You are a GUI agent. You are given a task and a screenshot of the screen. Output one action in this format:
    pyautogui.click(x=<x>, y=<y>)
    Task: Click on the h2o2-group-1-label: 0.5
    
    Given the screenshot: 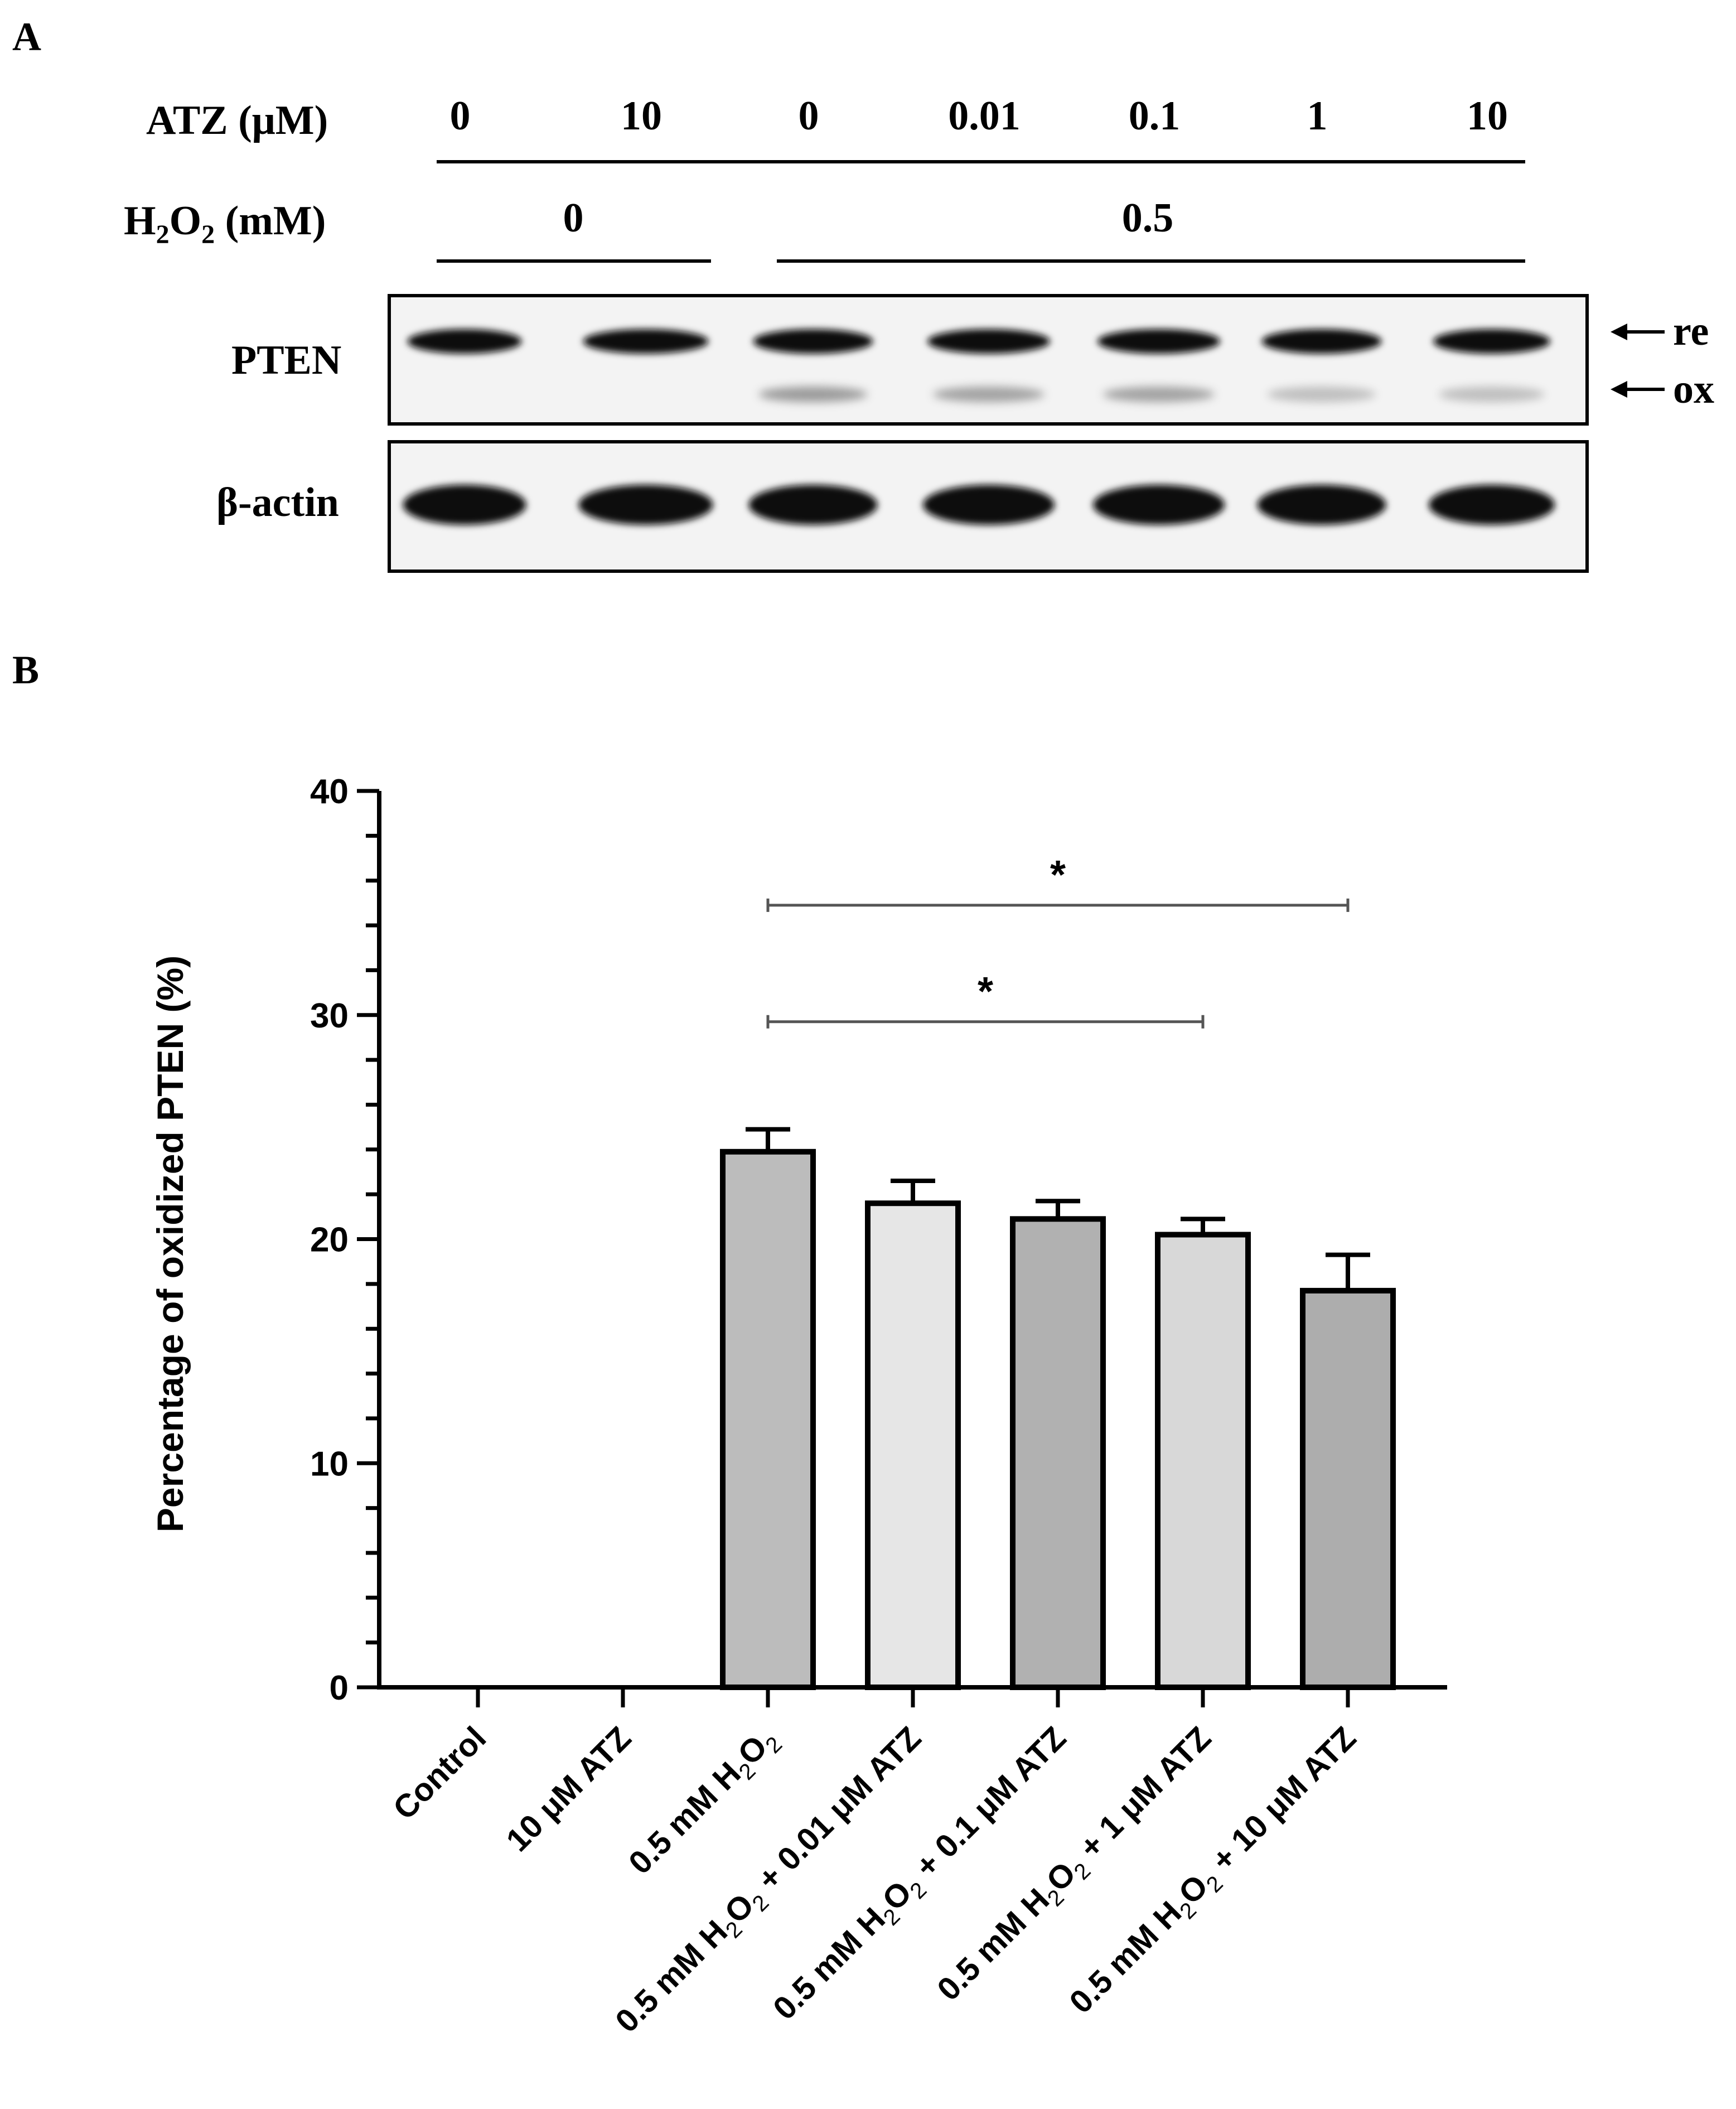 What is the action you would take?
    pyautogui.click(x=1148, y=218)
    